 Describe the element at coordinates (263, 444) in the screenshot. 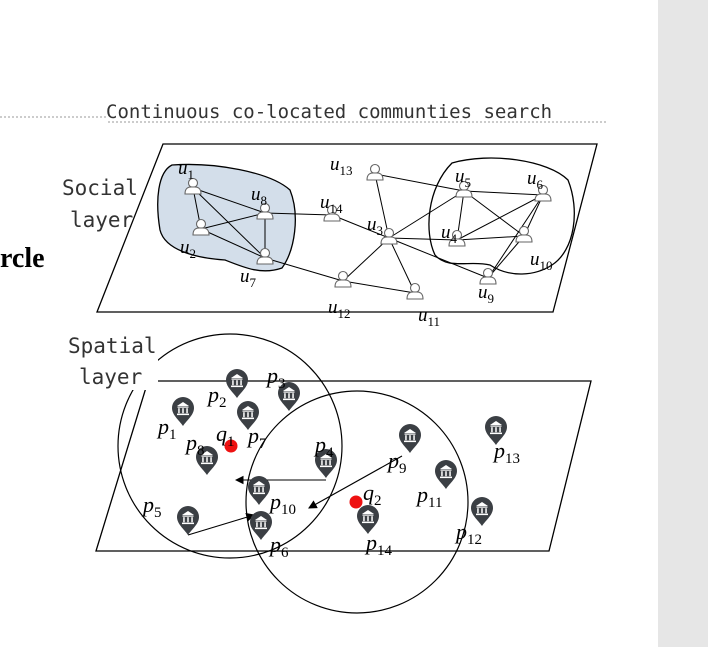

I see `poi-label-p7-sub: 7` at that location.